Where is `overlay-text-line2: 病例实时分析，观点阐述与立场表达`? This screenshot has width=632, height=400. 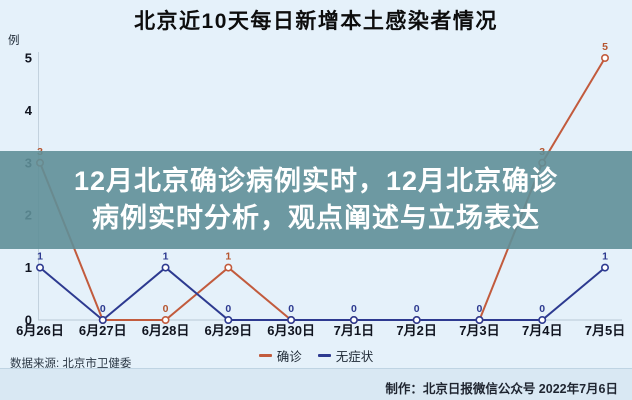
overlay-text-line2: 病例实时分析，观点阐述与立场表达 is located at coordinates (316, 218).